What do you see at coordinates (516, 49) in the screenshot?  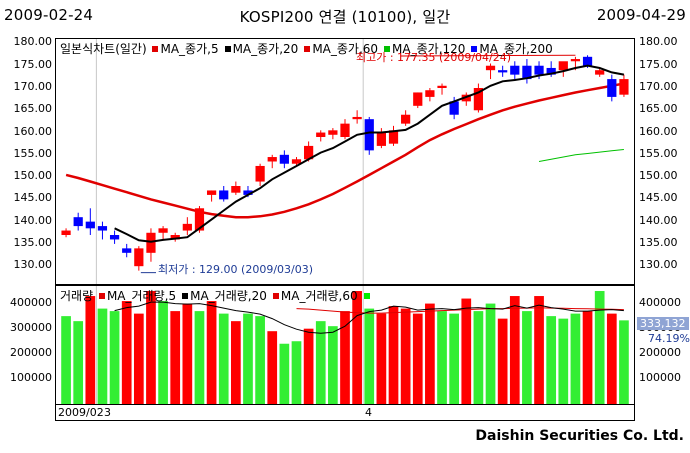 I see `legend-label: MA_종가,200` at bounding box center [516, 49].